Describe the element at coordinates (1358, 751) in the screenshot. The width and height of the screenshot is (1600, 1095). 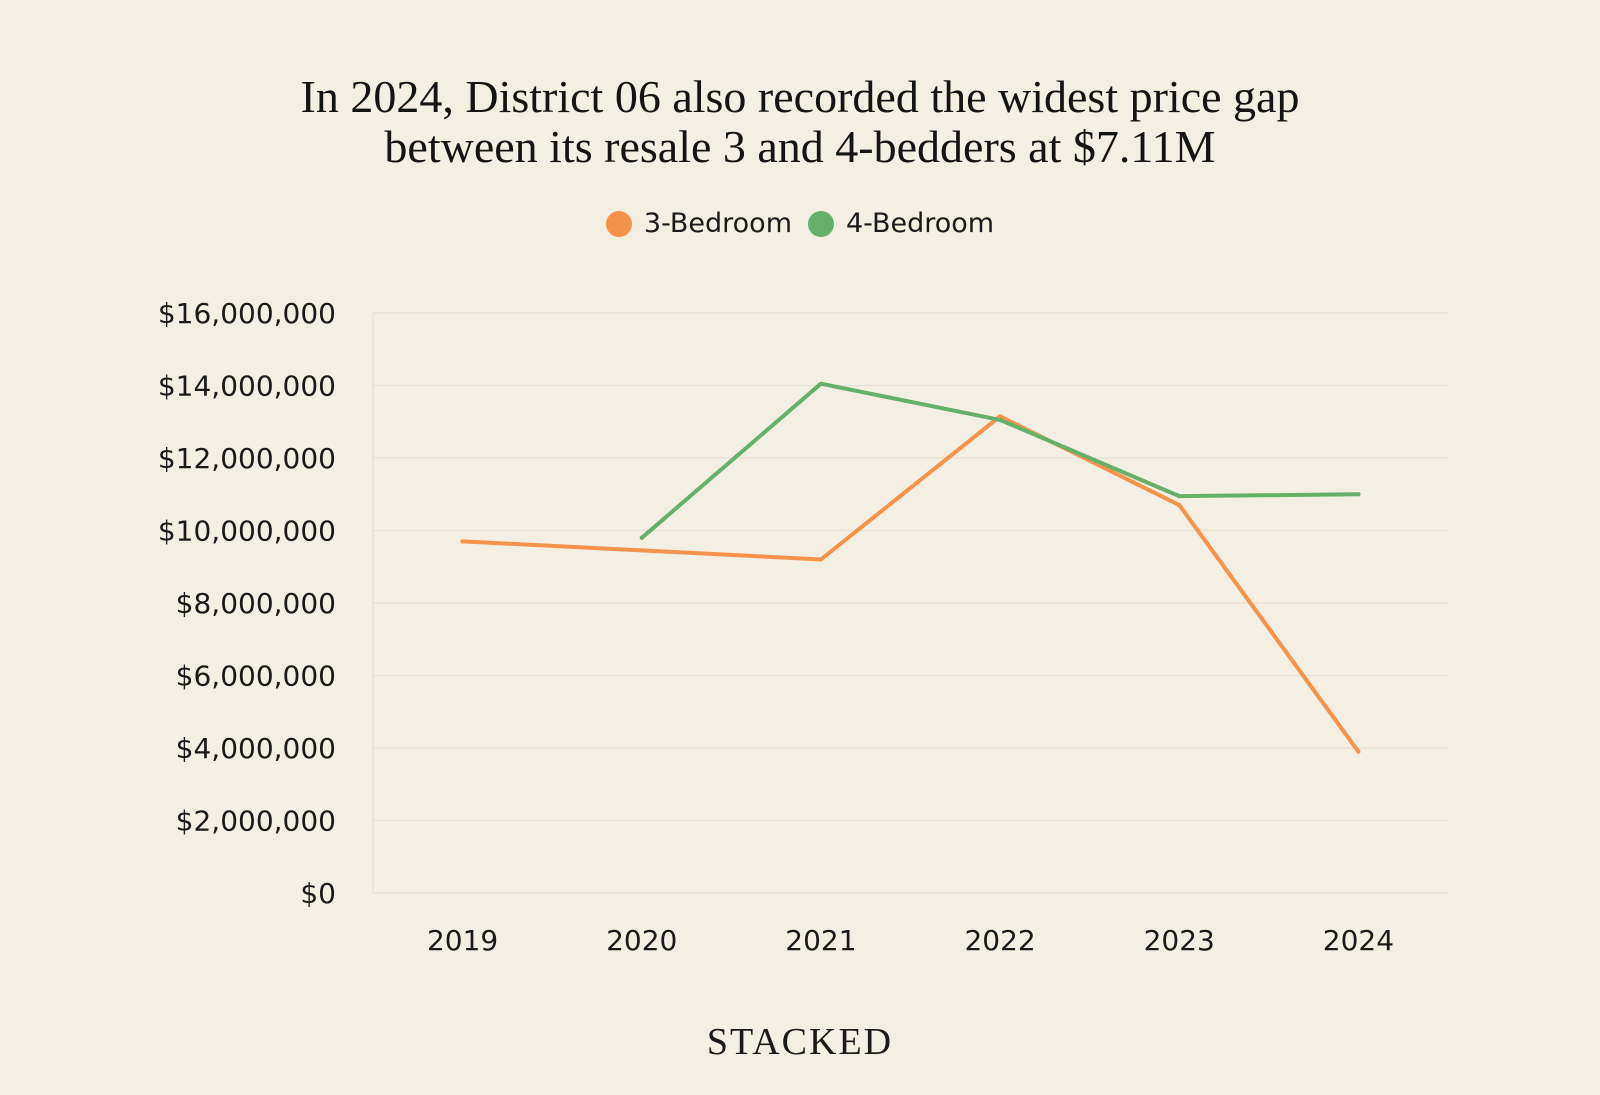
I see `data-point-3-bedroom-2024` at that location.